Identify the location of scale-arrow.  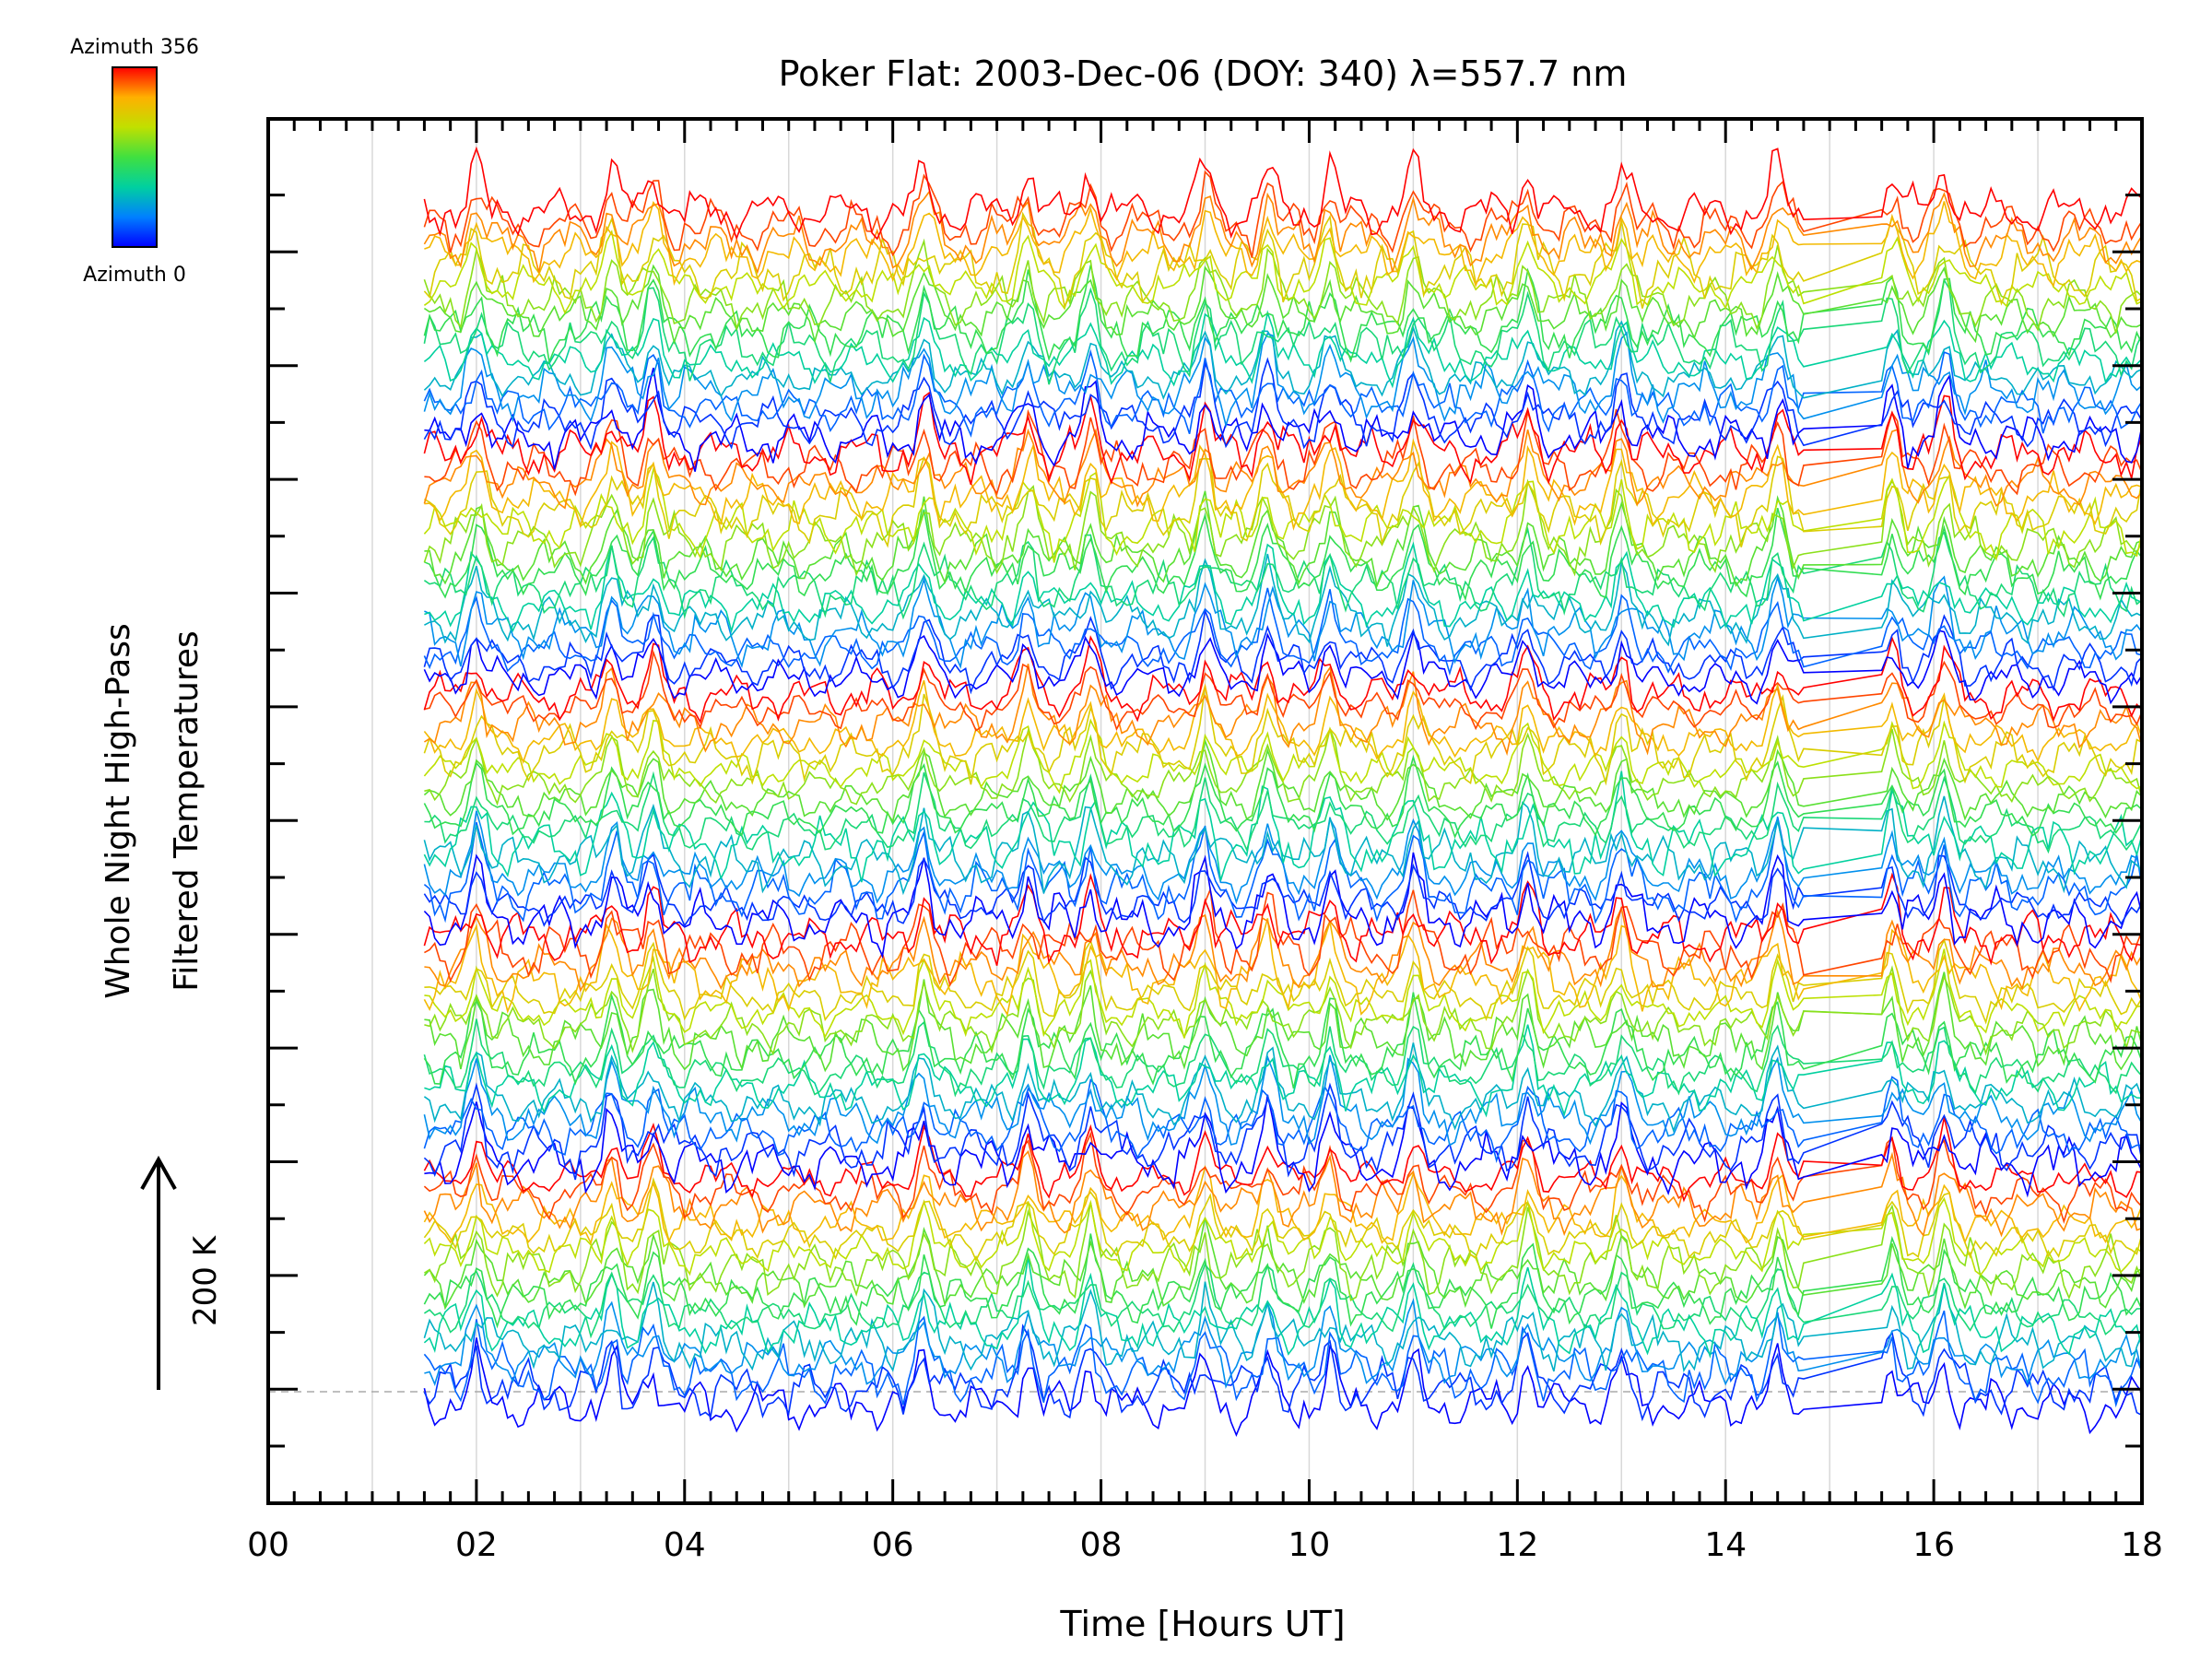
(158, 1272).